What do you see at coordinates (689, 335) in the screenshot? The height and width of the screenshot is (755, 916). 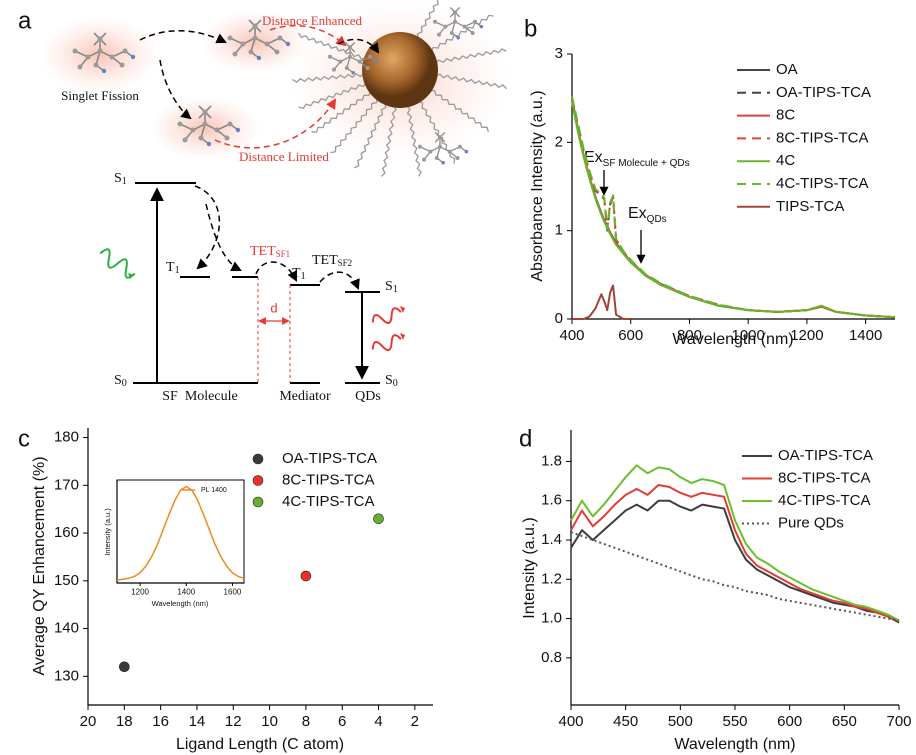 I see `x-tick-label: 800` at bounding box center [689, 335].